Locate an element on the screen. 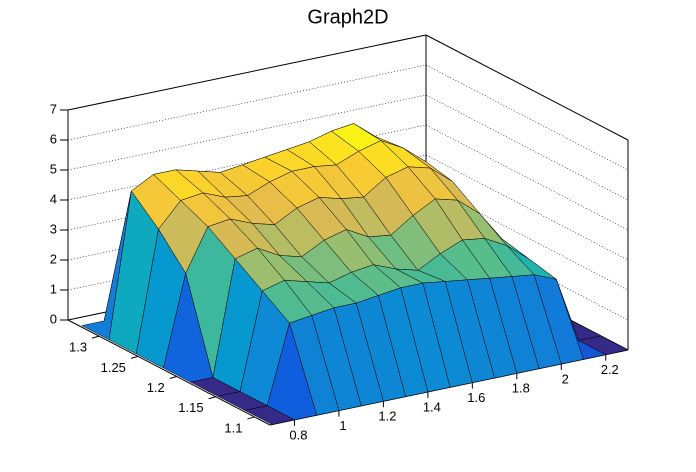  y-tick-label: 1.2 is located at coordinates (156, 387).